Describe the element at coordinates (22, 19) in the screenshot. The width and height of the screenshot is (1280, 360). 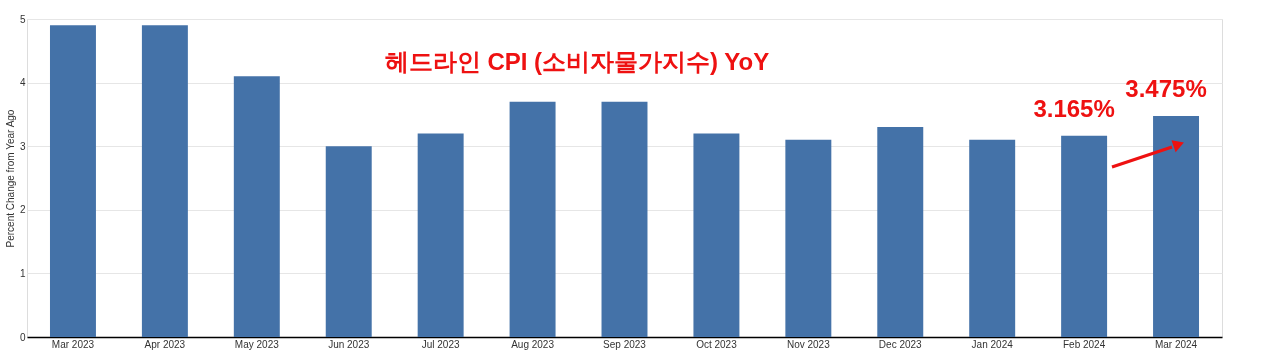
I see `y-tick-label: 5` at that location.